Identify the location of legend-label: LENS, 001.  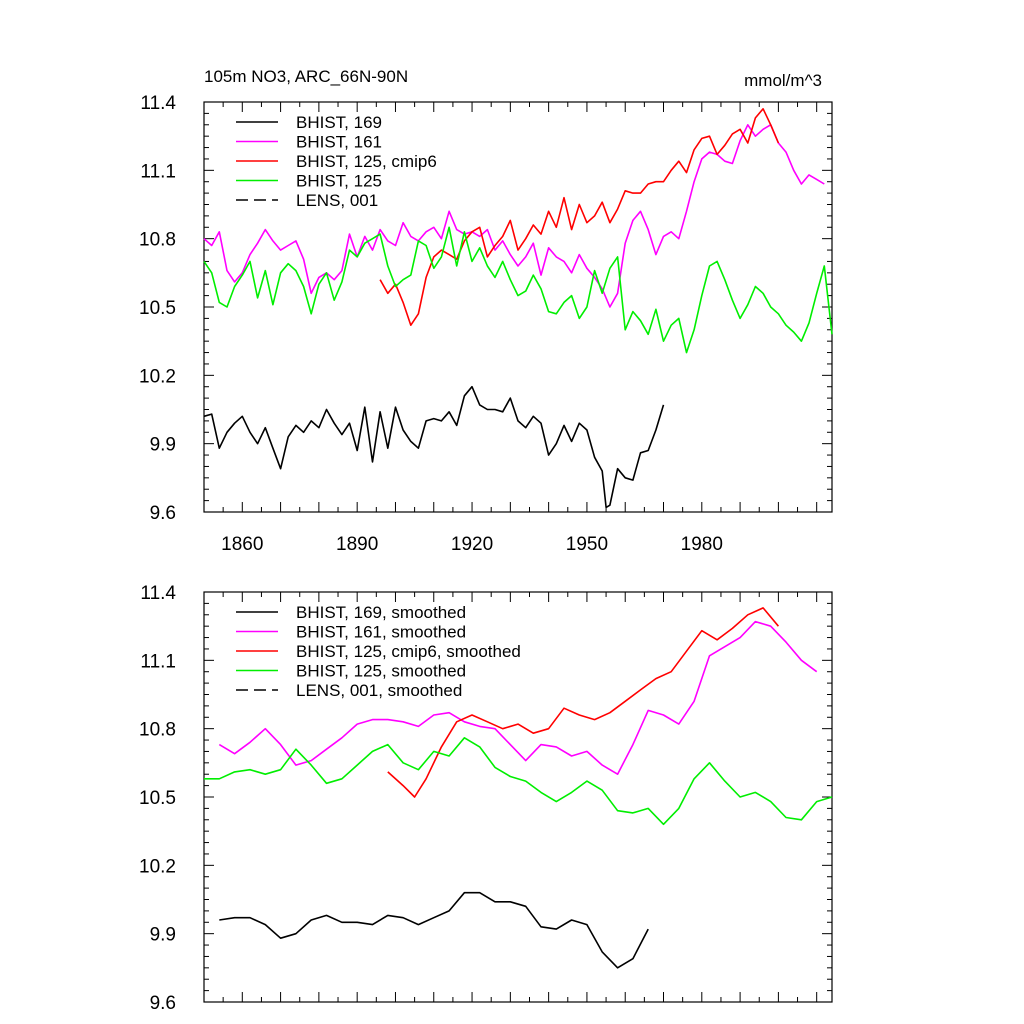
(337, 200).